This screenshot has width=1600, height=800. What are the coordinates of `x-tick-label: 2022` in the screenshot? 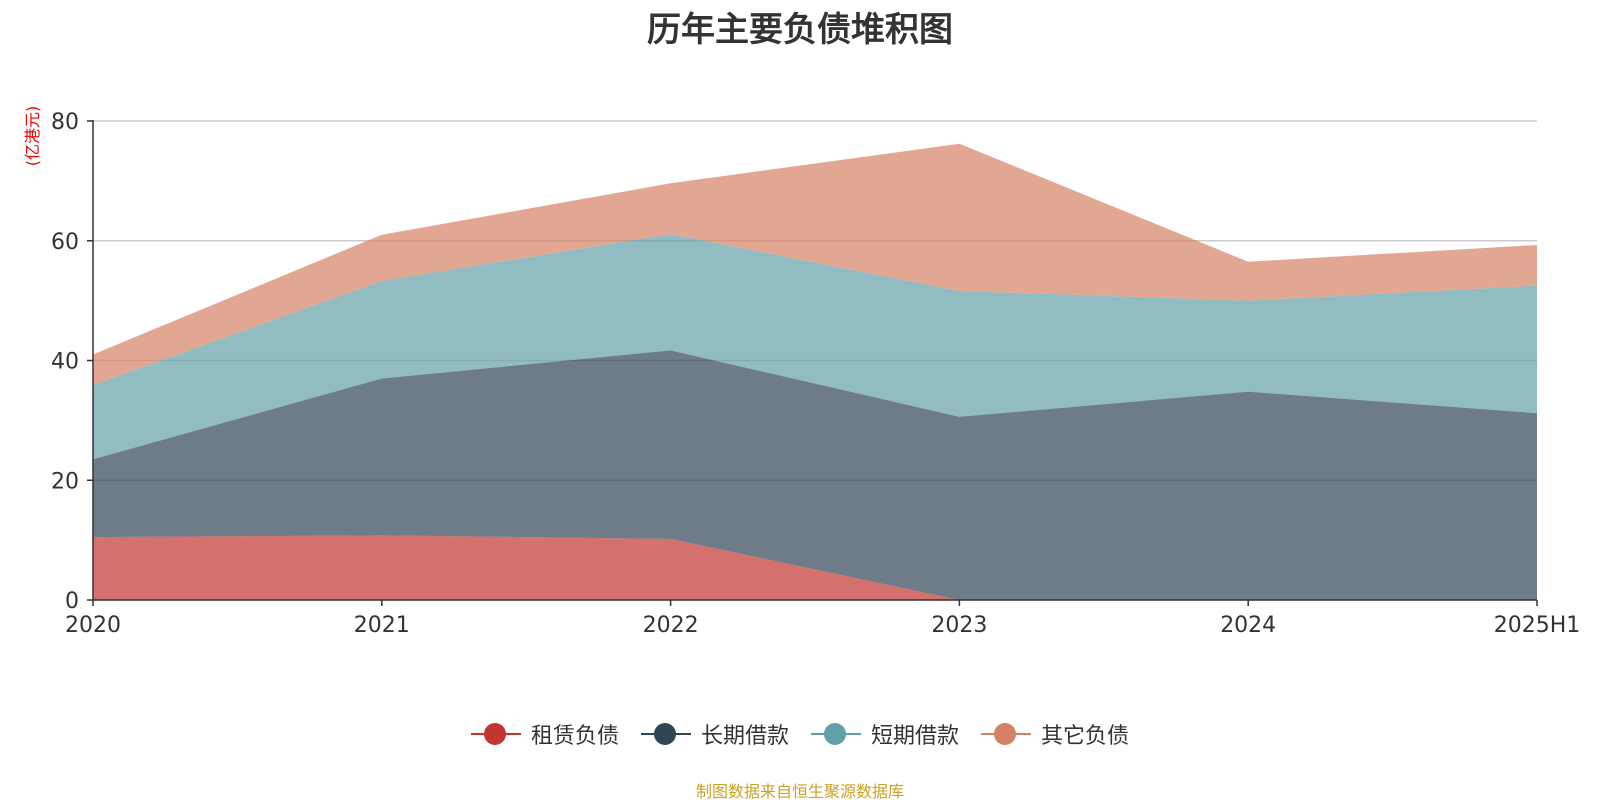 It's located at (671, 625).